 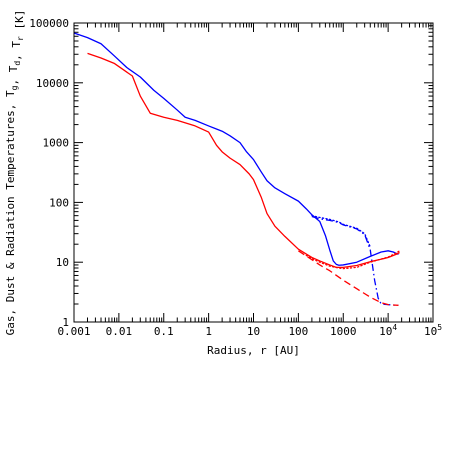 What do you see at coordinates (164, 331) in the screenshot?
I see `x-tick-label: 0.1` at bounding box center [164, 331].